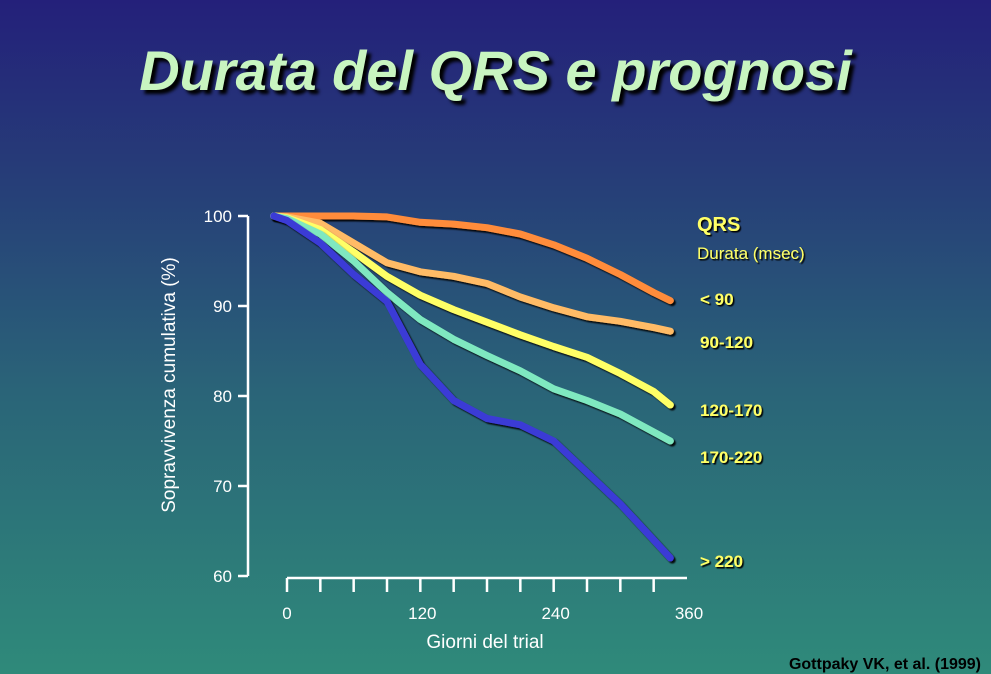 The image size is (991, 674). What do you see at coordinates (495, 70) in the screenshot?
I see `slide-title: Durata del QRS e prognosi` at bounding box center [495, 70].